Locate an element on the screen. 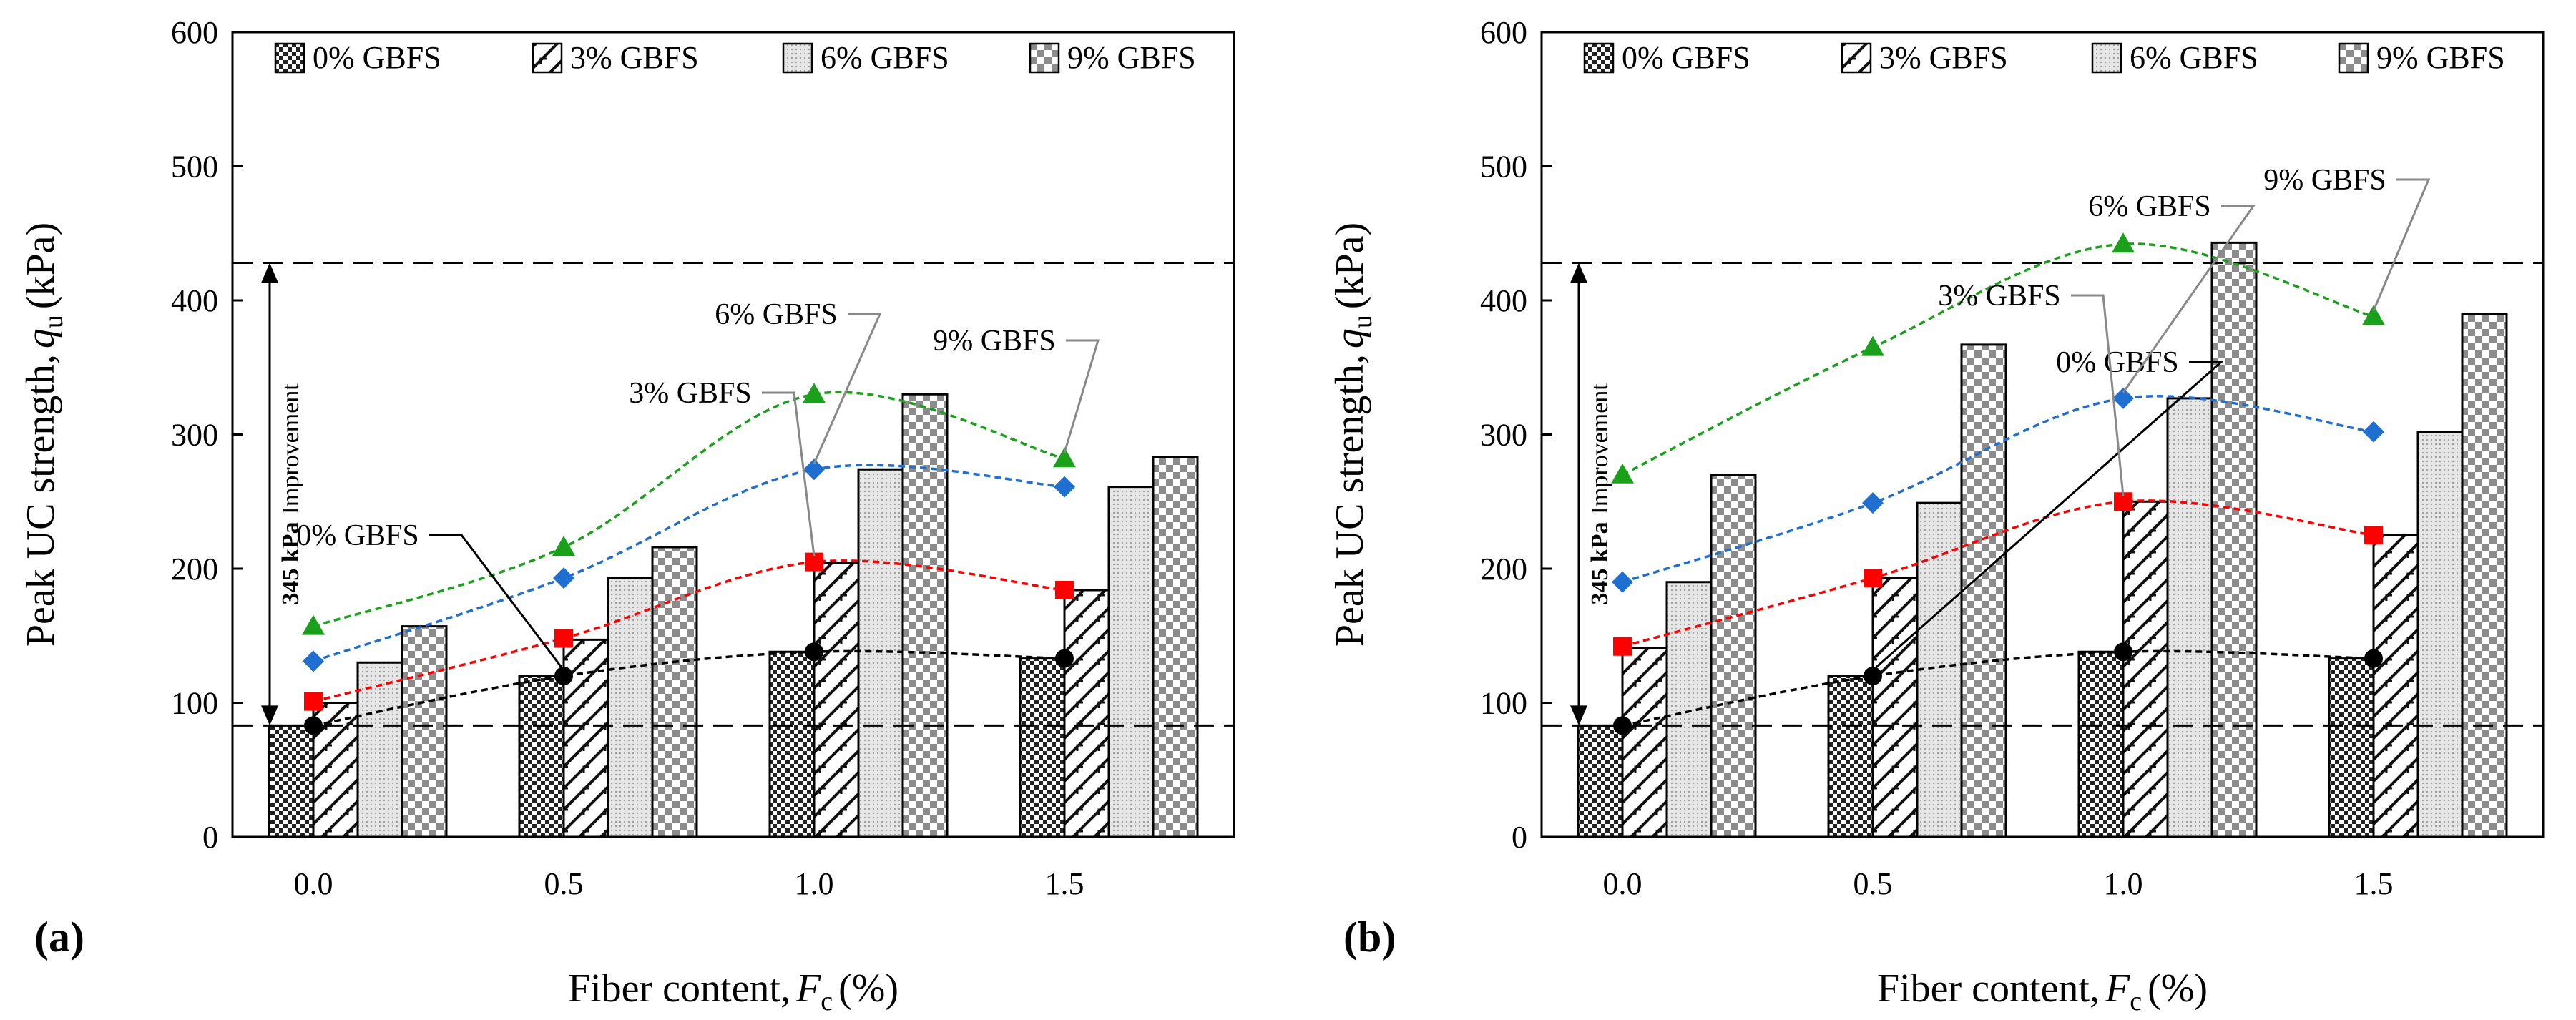 The height and width of the screenshot is (1020, 2576). annotation-label: 3% GBFS is located at coordinates (690, 393).